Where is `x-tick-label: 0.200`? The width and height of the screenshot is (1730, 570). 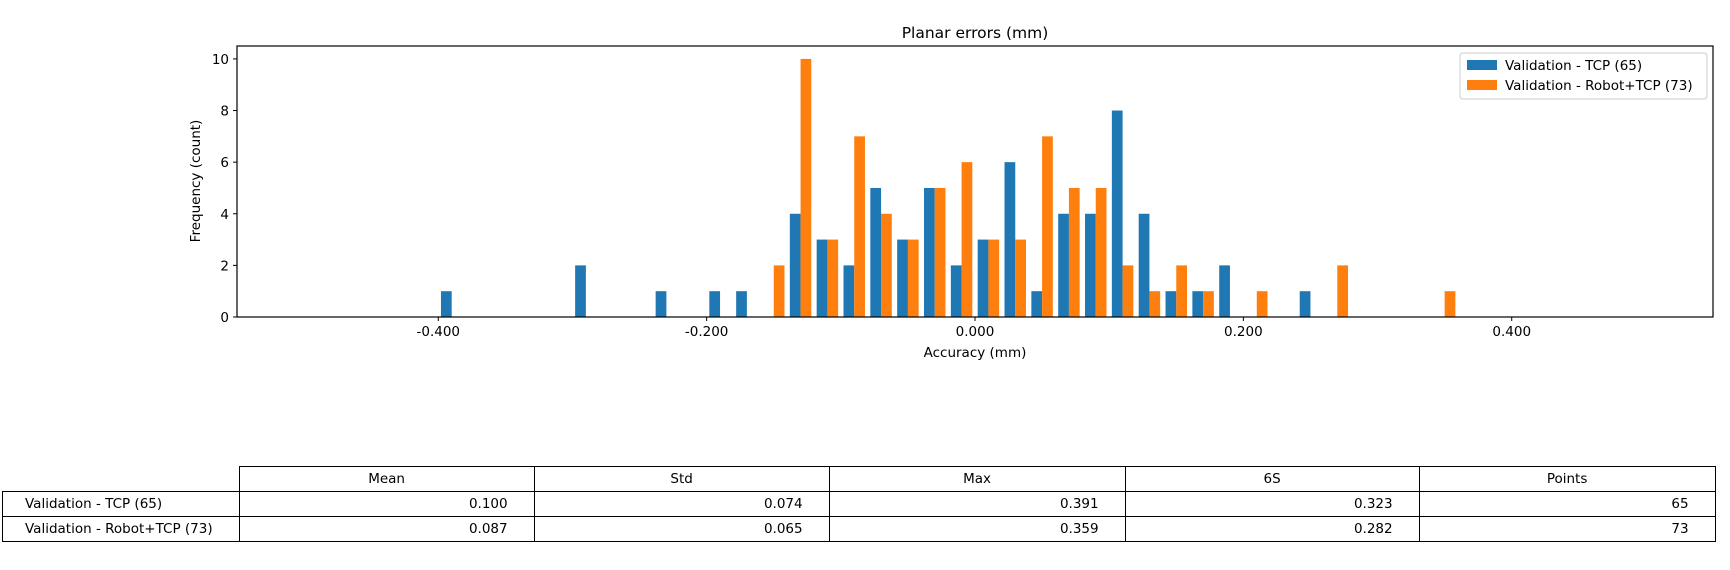
x-tick-label: 0.200 is located at coordinates (1243, 332).